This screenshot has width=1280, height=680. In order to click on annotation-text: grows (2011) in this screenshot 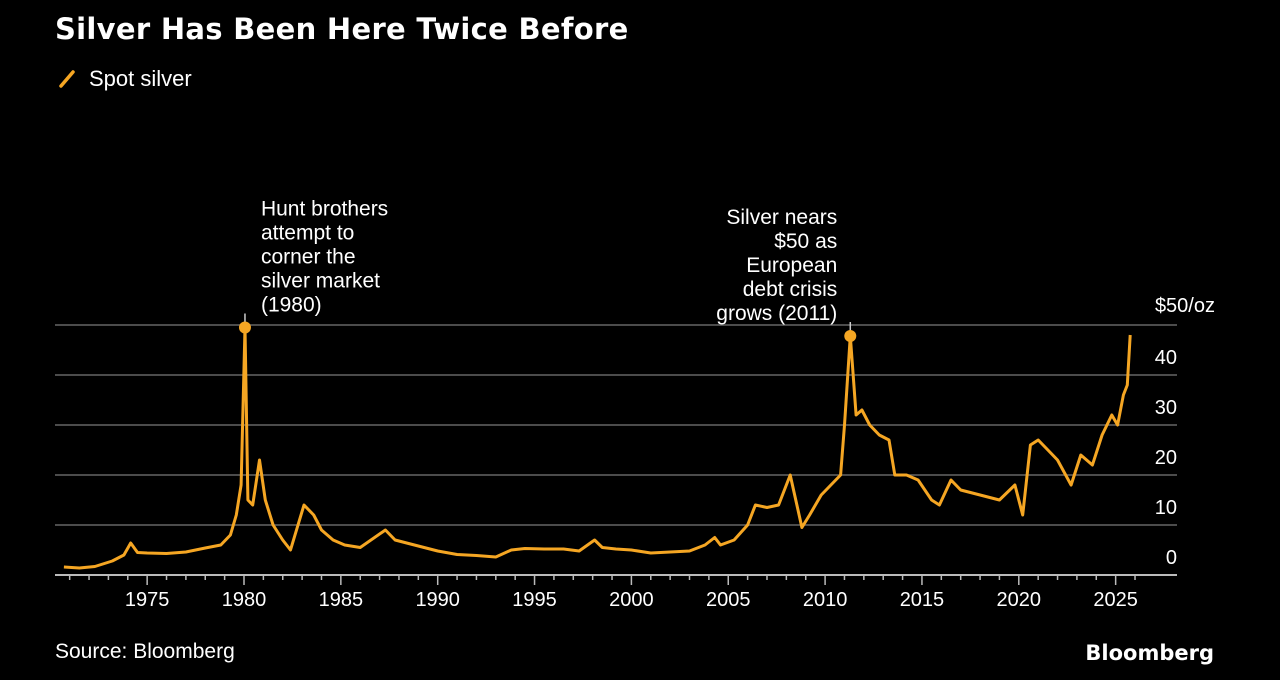, I will do `click(776, 313)`.